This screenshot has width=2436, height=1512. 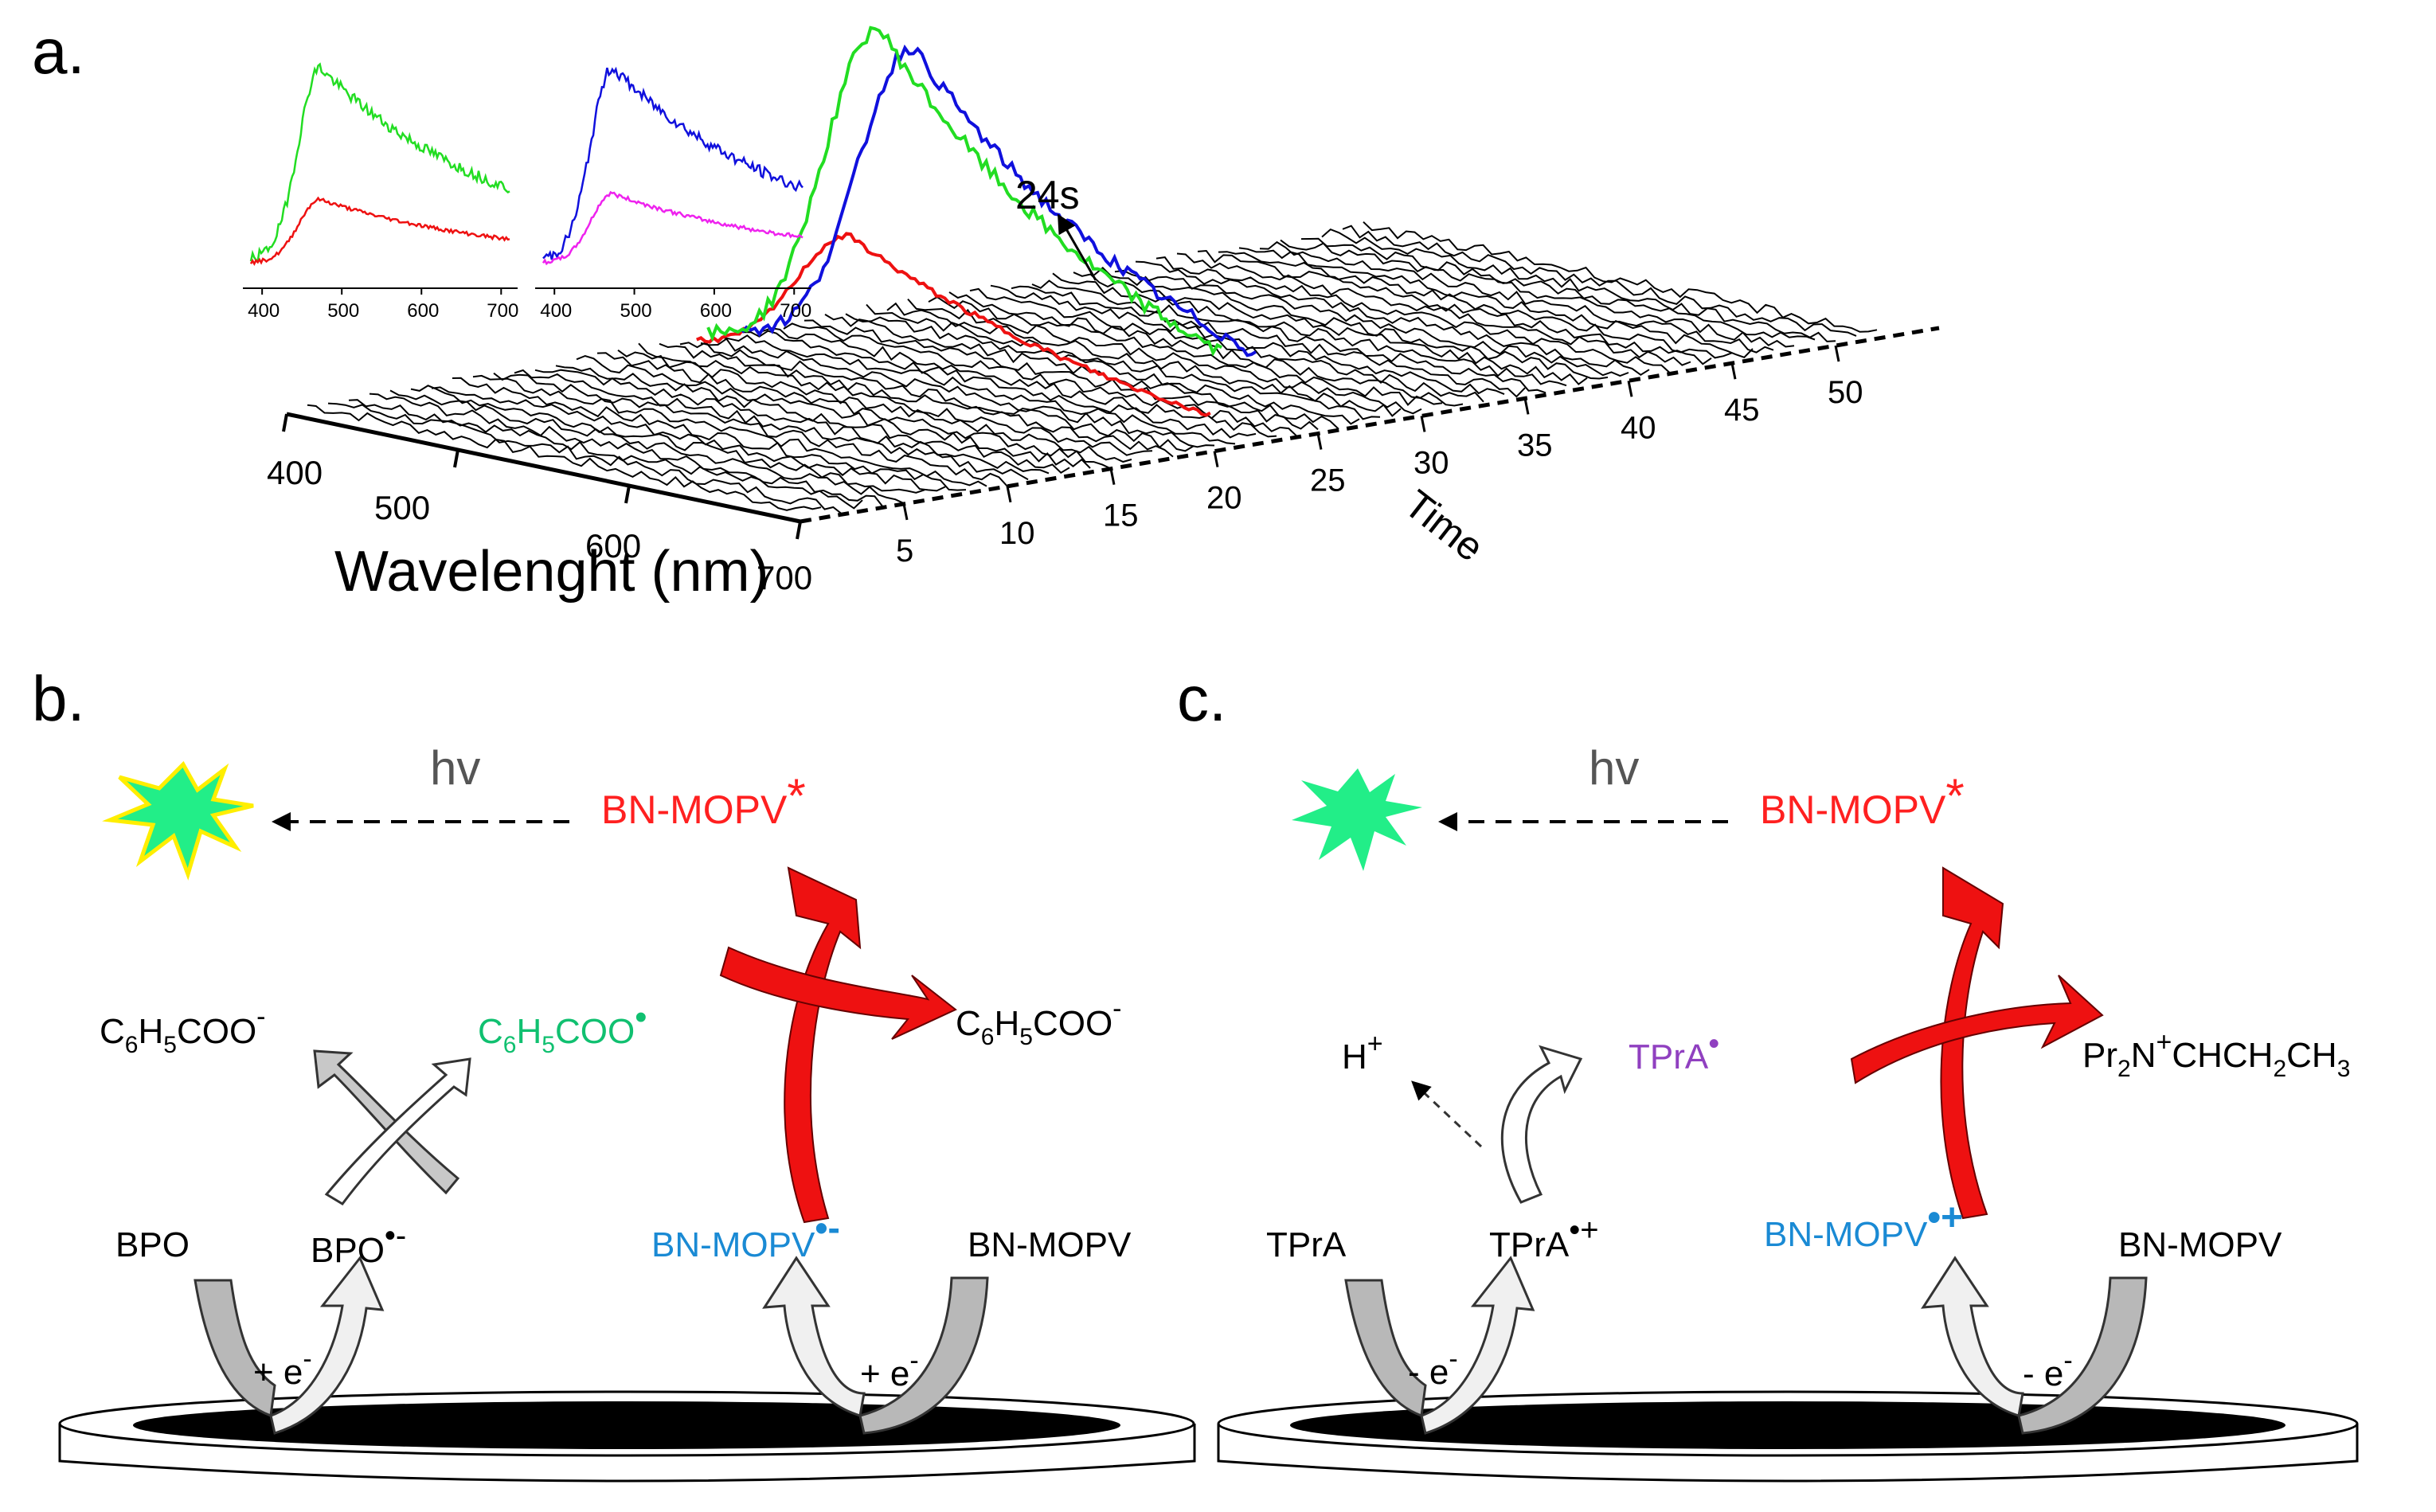 I want to click on electron-arrows-b-left, so click(x=289, y=1345).